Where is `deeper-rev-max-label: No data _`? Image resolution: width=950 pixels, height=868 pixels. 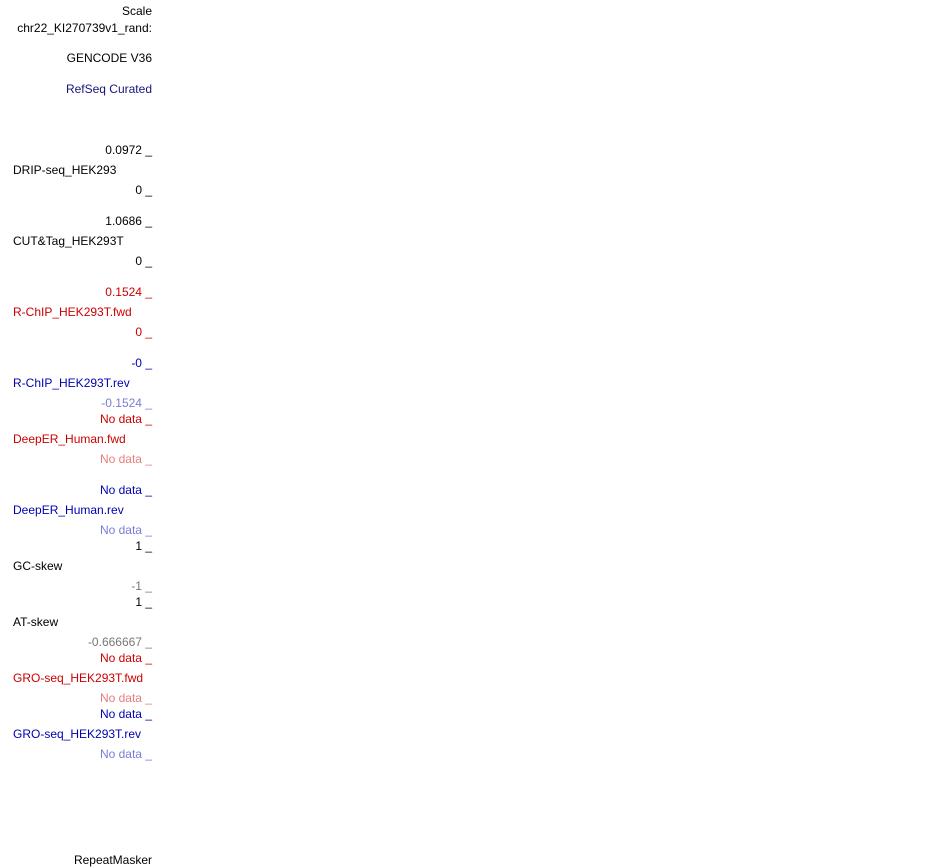
deeper-rev-max-label: No data _ is located at coordinates (125, 490).